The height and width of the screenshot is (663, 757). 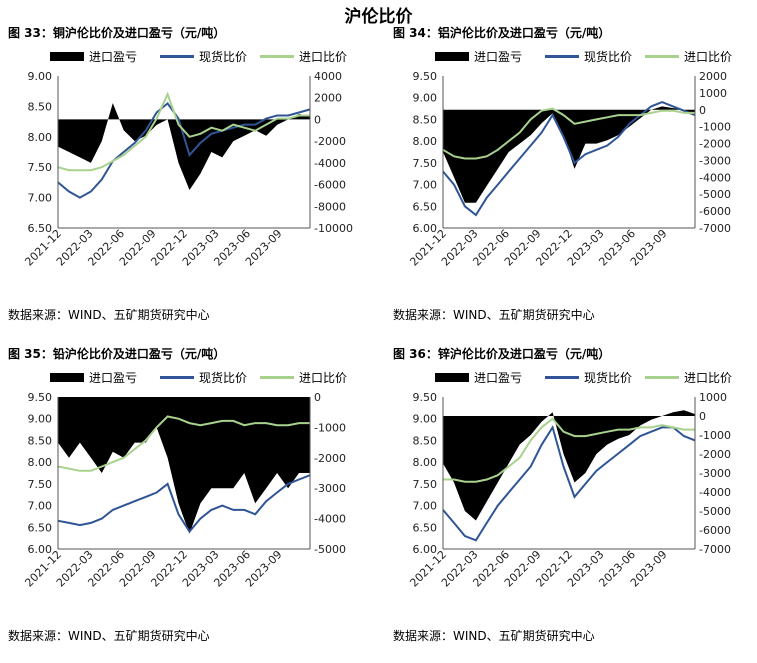 I want to click on y-right-tick-label: -7000, so click(x=715, y=228).